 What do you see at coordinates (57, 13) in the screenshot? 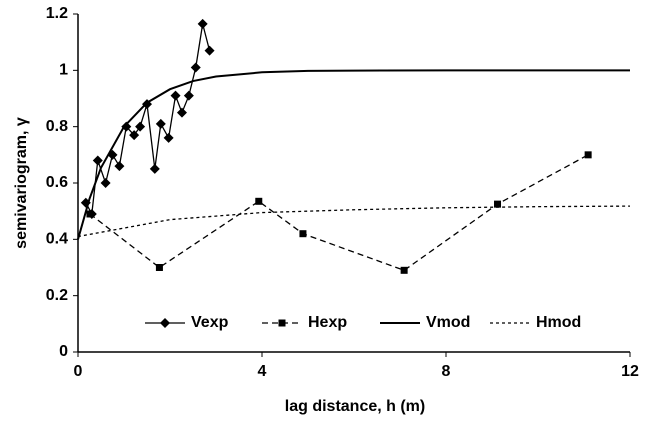
I see `y-tick-label: 1.2` at bounding box center [57, 13].